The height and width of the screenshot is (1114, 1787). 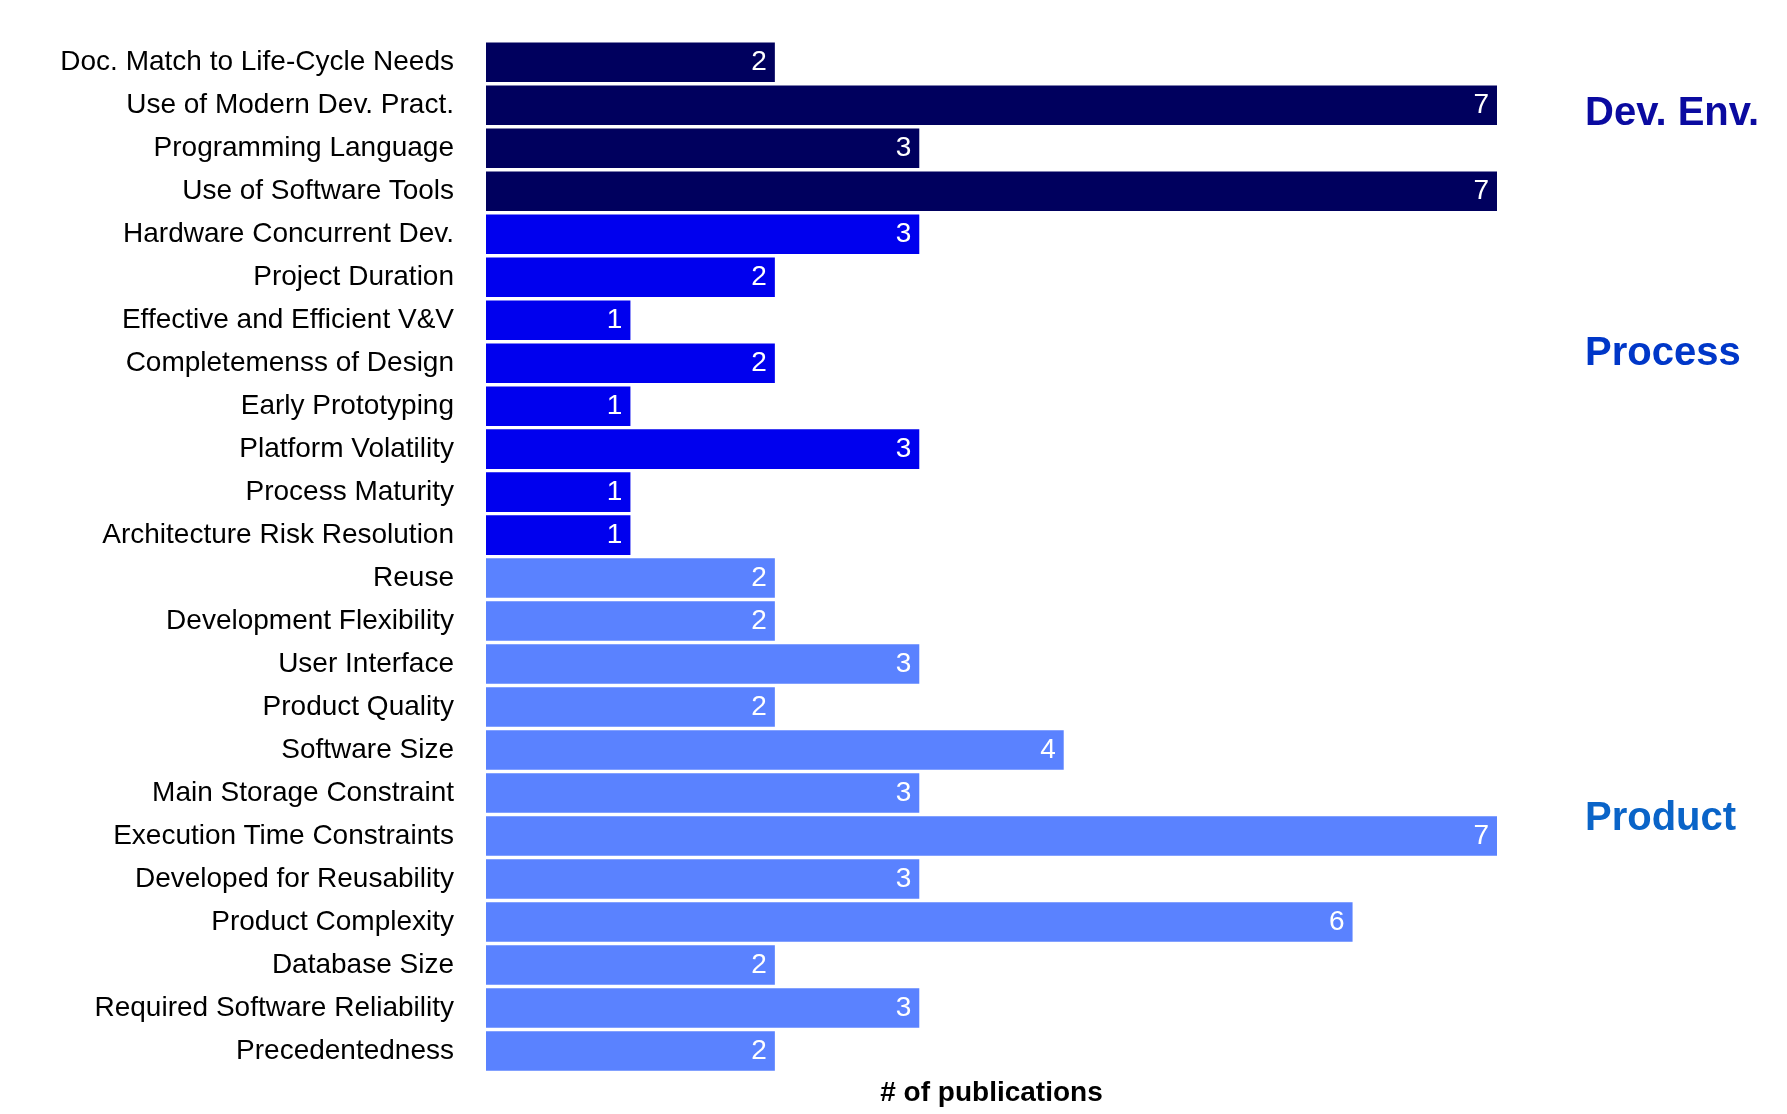 I want to click on y-tick-label: Main Storage Constraint, so click(x=303, y=791).